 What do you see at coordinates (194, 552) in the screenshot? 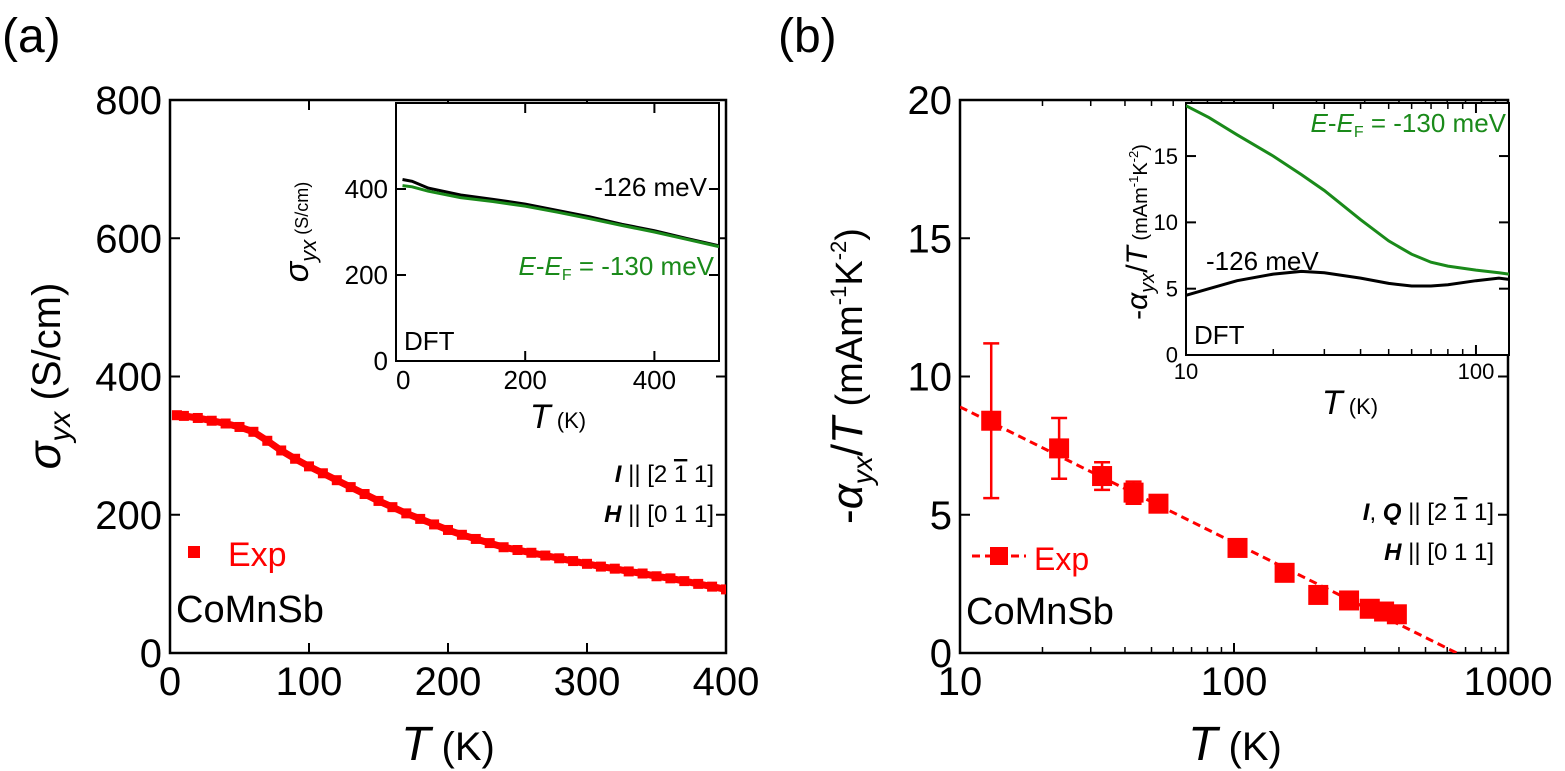
I see `panel-a-legend-marker` at bounding box center [194, 552].